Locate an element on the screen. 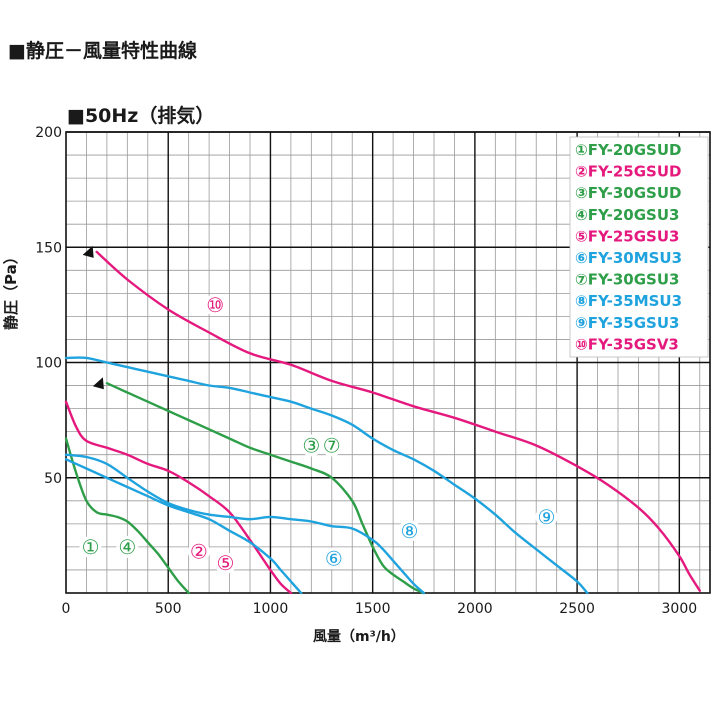 This screenshot has width=720, height=720. annotation-label: ⑩ is located at coordinates (215, 305).